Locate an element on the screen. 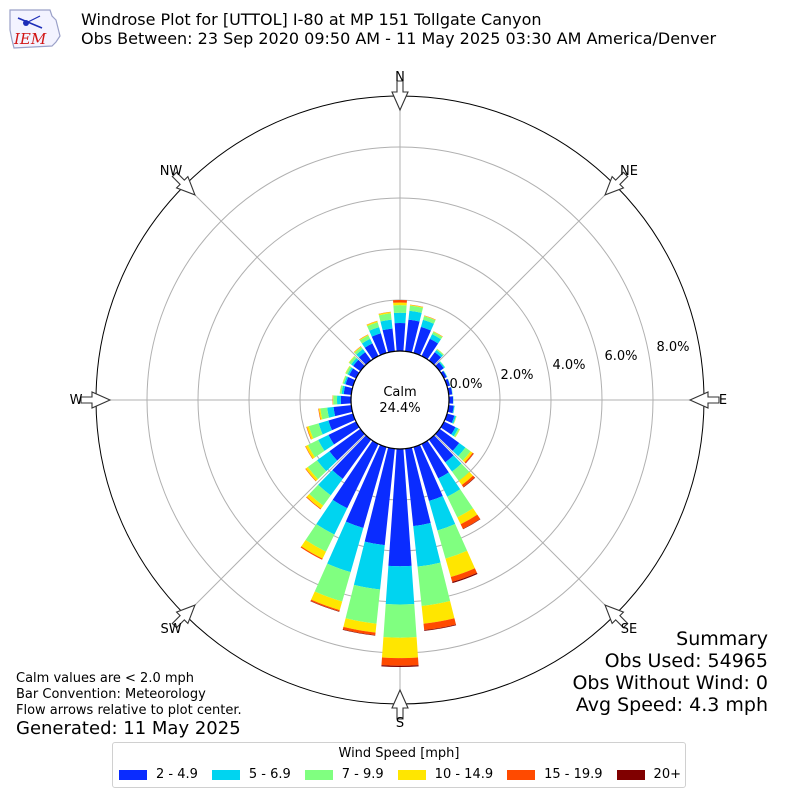 This screenshot has height=800, width=800. direction-label: N is located at coordinates (400, 77).